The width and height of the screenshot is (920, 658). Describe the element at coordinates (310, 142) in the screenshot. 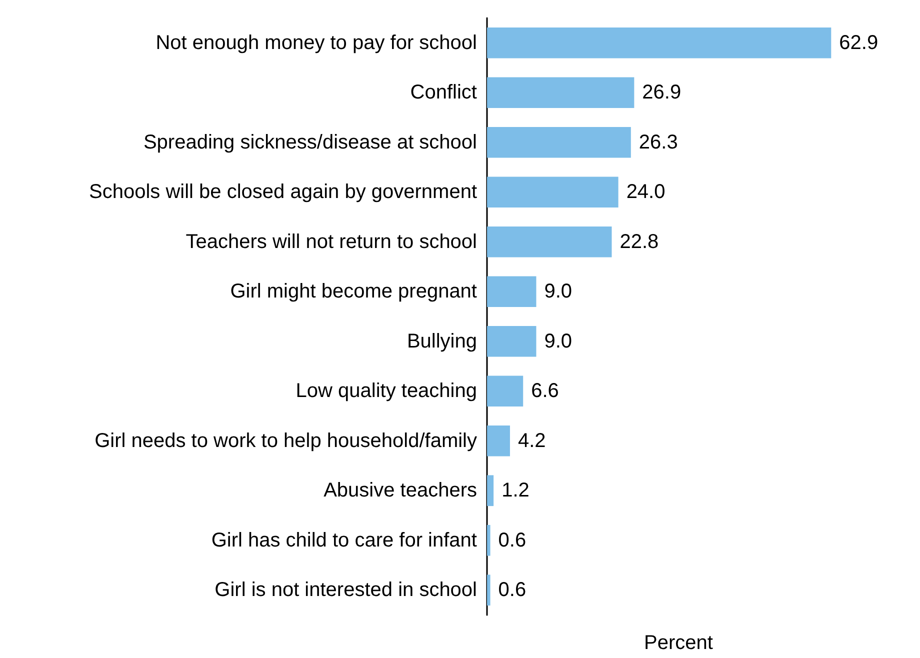

I see `y-tick-label: Spreading sickness/disease at school` at that location.